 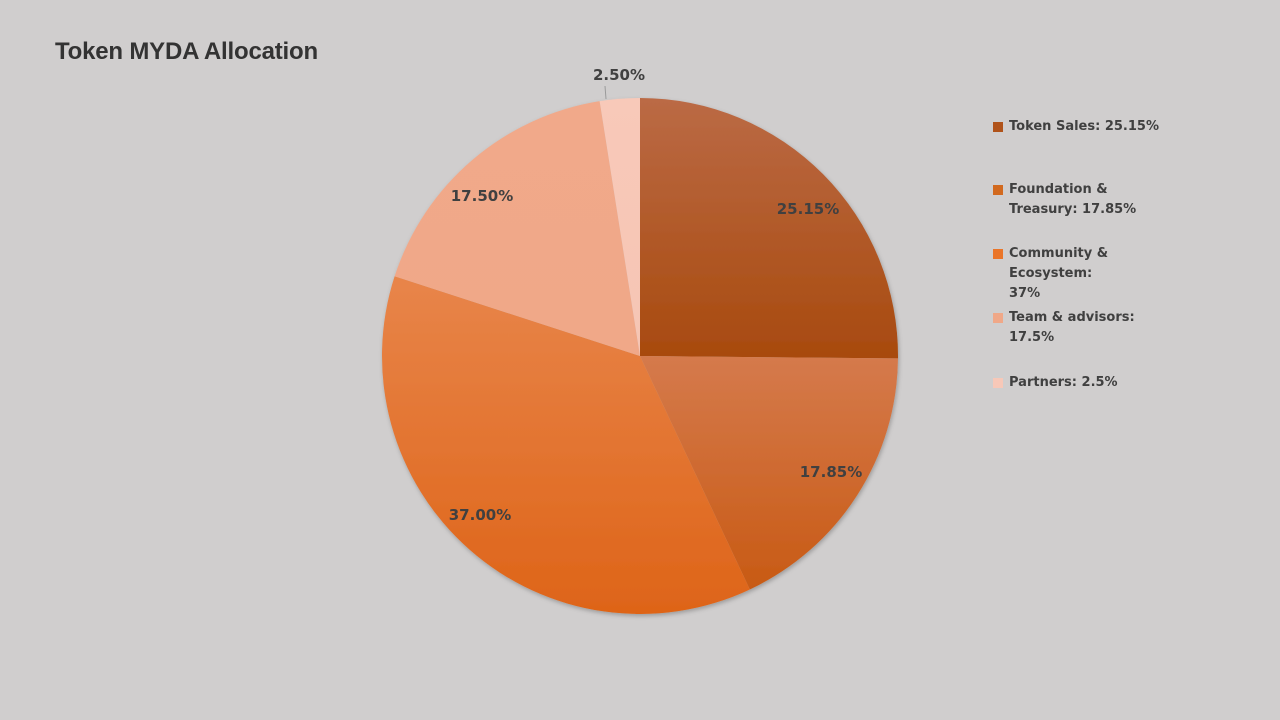 I want to click on pie-slice-team, so click(x=517, y=228).